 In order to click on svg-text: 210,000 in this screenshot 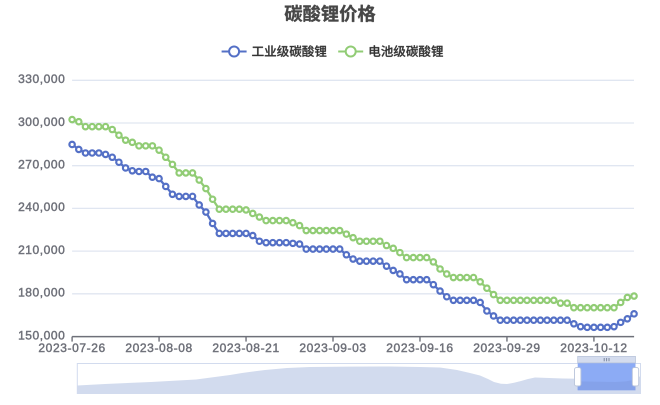, I will do `click(41, 250)`.